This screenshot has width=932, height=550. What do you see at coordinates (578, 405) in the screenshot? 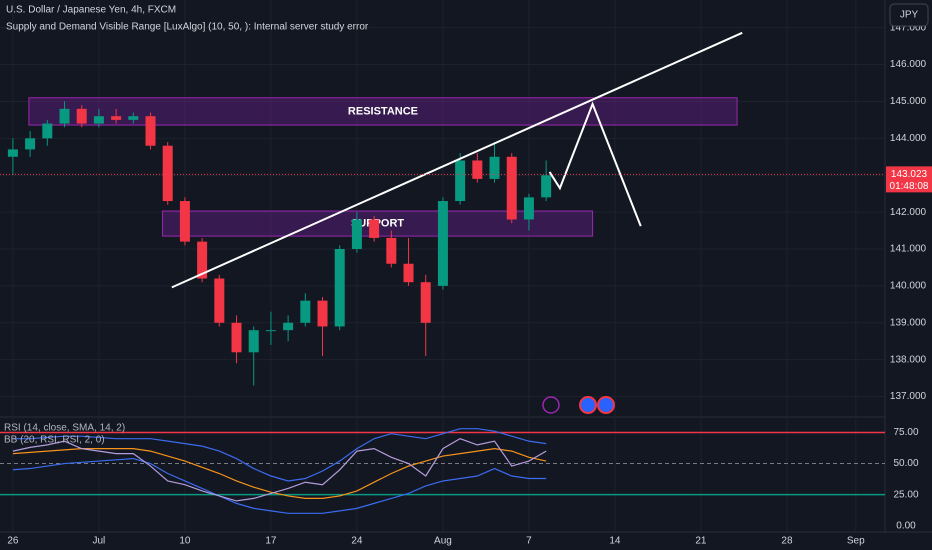
I see `event-icons` at bounding box center [578, 405].